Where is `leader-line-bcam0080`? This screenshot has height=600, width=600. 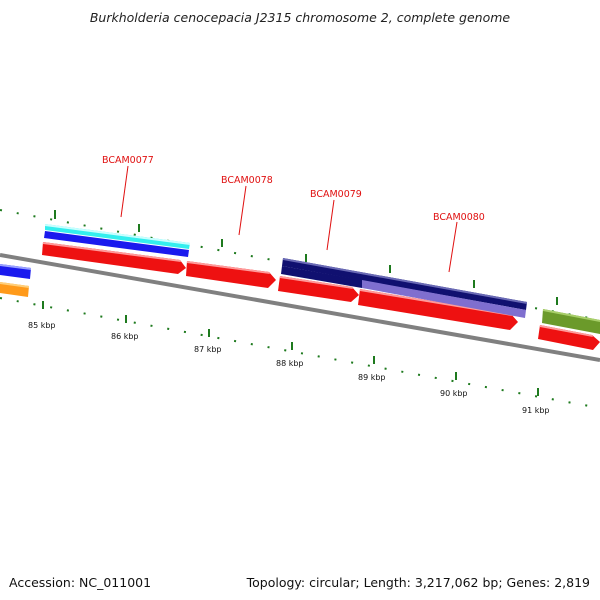
leader-line-bcam0080 is located at coordinates (453, 247).